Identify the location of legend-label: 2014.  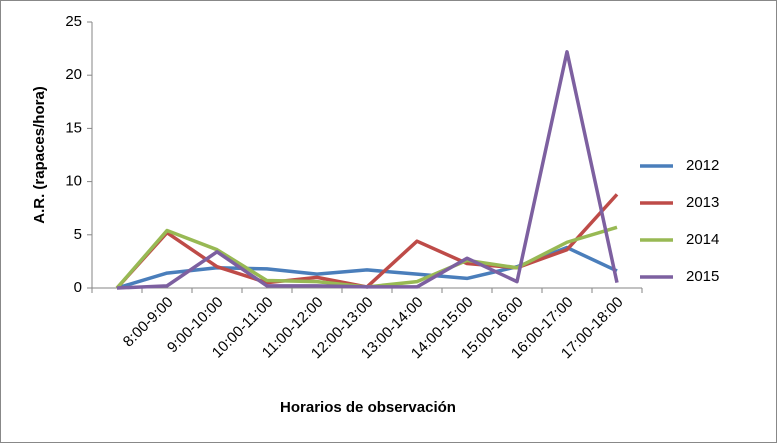
(702, 239).